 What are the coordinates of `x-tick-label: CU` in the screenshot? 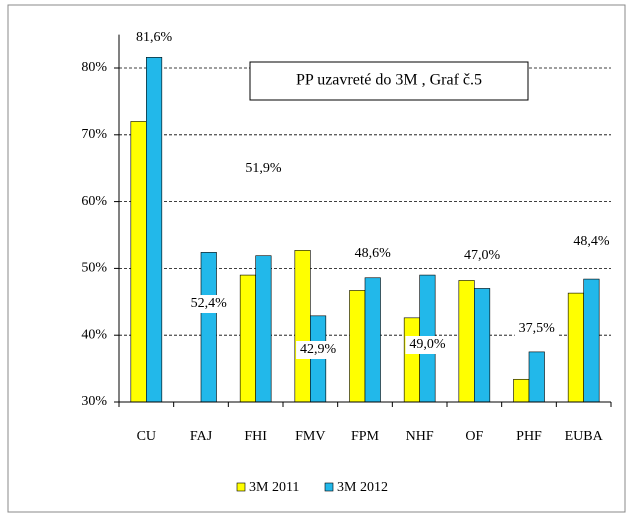 It's located at (146, 436).